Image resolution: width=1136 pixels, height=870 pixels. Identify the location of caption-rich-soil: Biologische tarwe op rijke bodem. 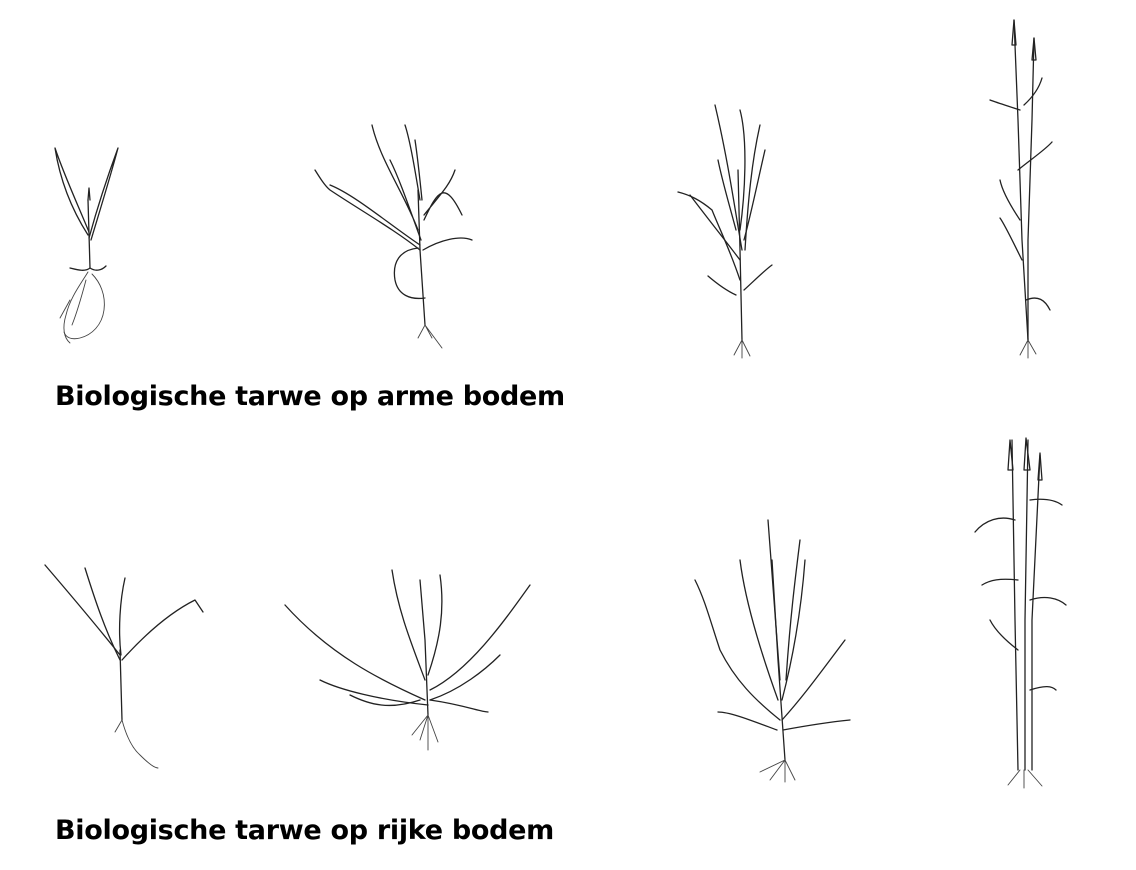
(304, 830).